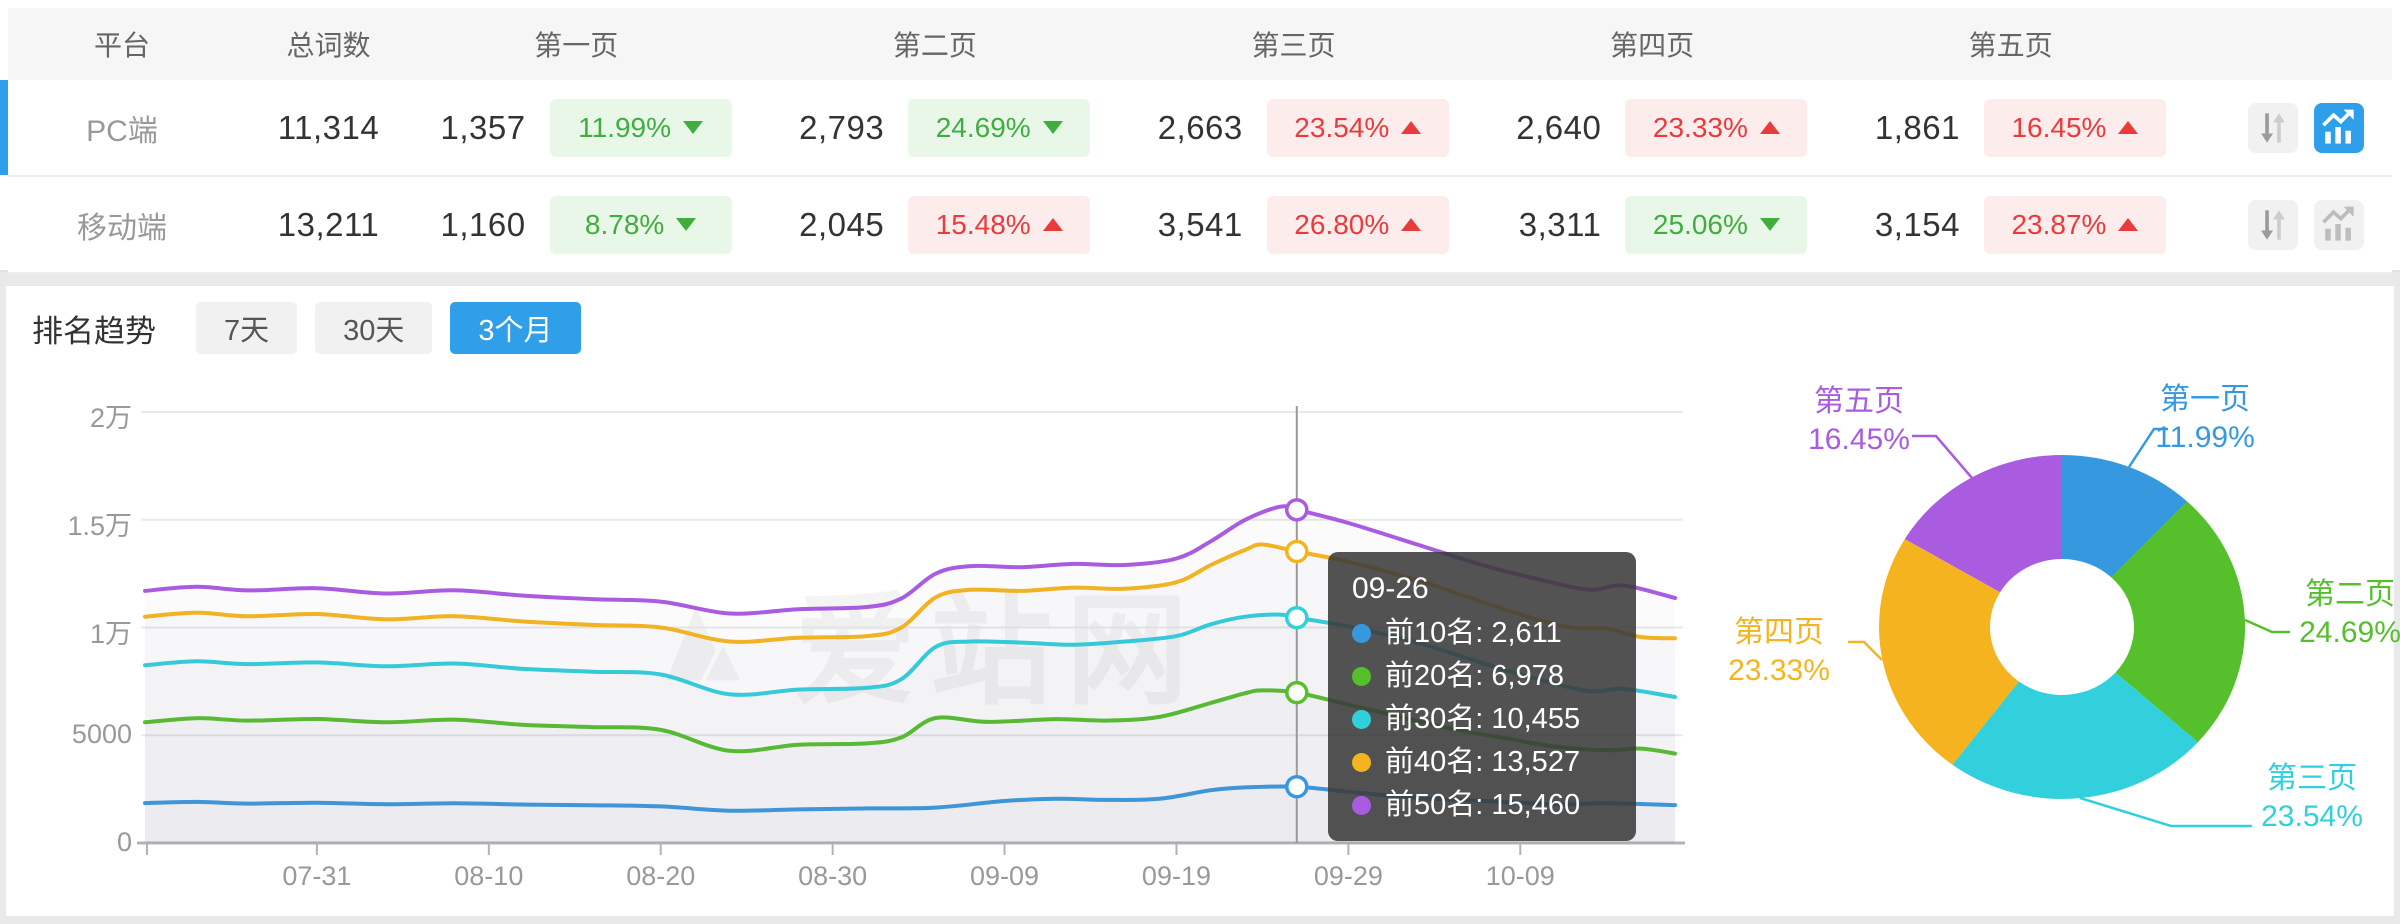 The width and height of the screenshot is (2400, 924). I want to click on trend-chart-icon, so click(2338, 126).